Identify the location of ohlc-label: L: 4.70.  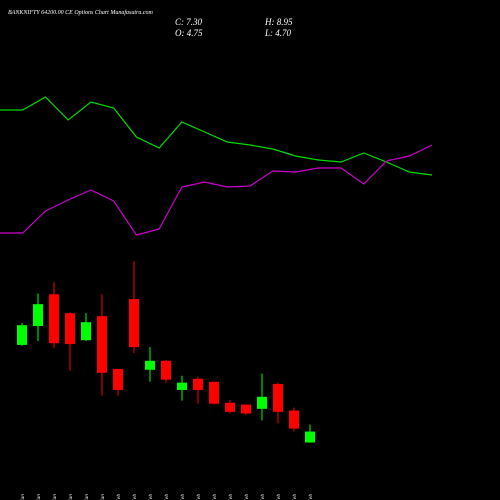
(278, 33).